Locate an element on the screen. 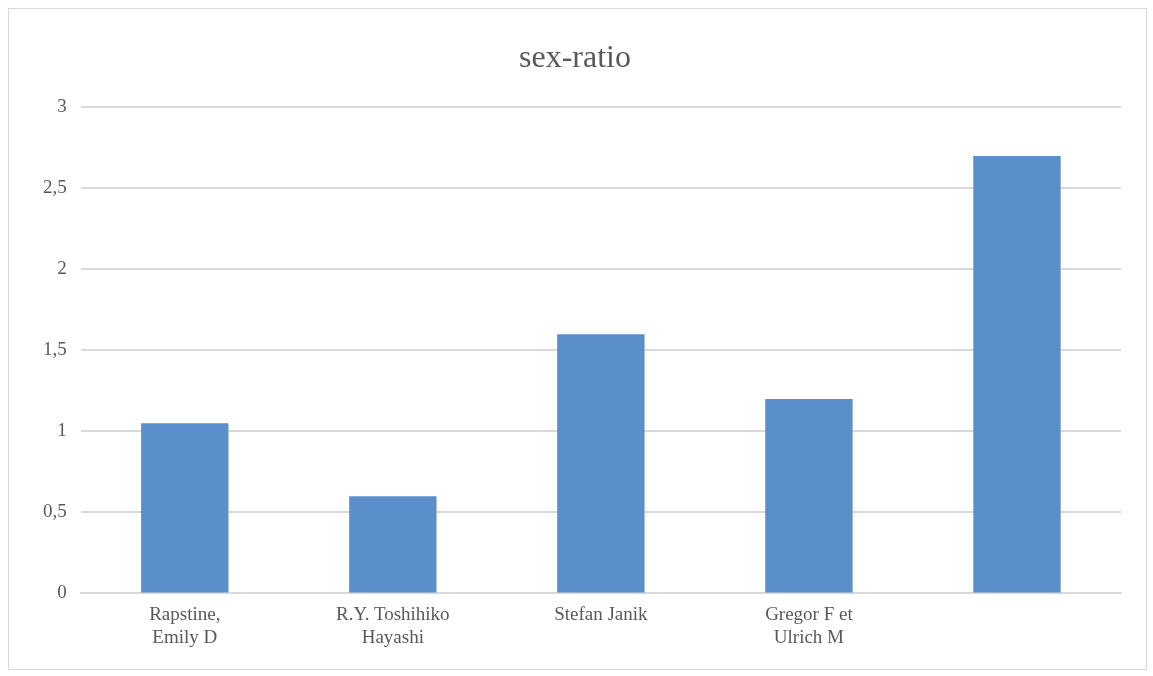 This screenshot has height=676, width=1153. y-tick-label: 0 is located at coordinates (62, 592).